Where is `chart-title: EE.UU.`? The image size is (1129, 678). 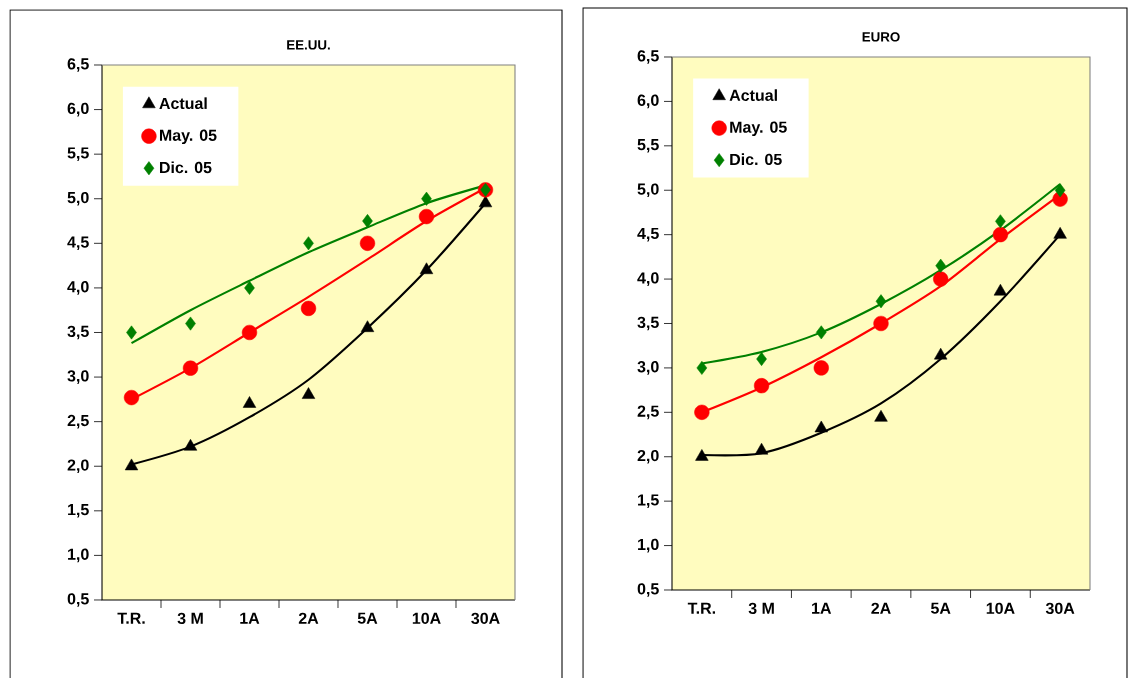
chart-title: EE.UU. is located at coordinates (308, 45).